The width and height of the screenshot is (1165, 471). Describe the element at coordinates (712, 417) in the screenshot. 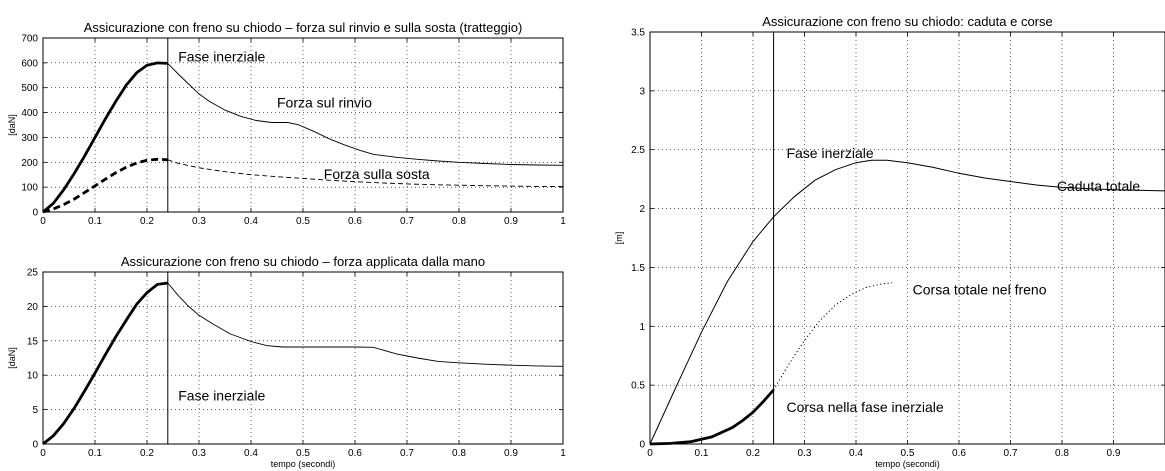

I see `series-corsa-nella-fase-inerziale` at that location.